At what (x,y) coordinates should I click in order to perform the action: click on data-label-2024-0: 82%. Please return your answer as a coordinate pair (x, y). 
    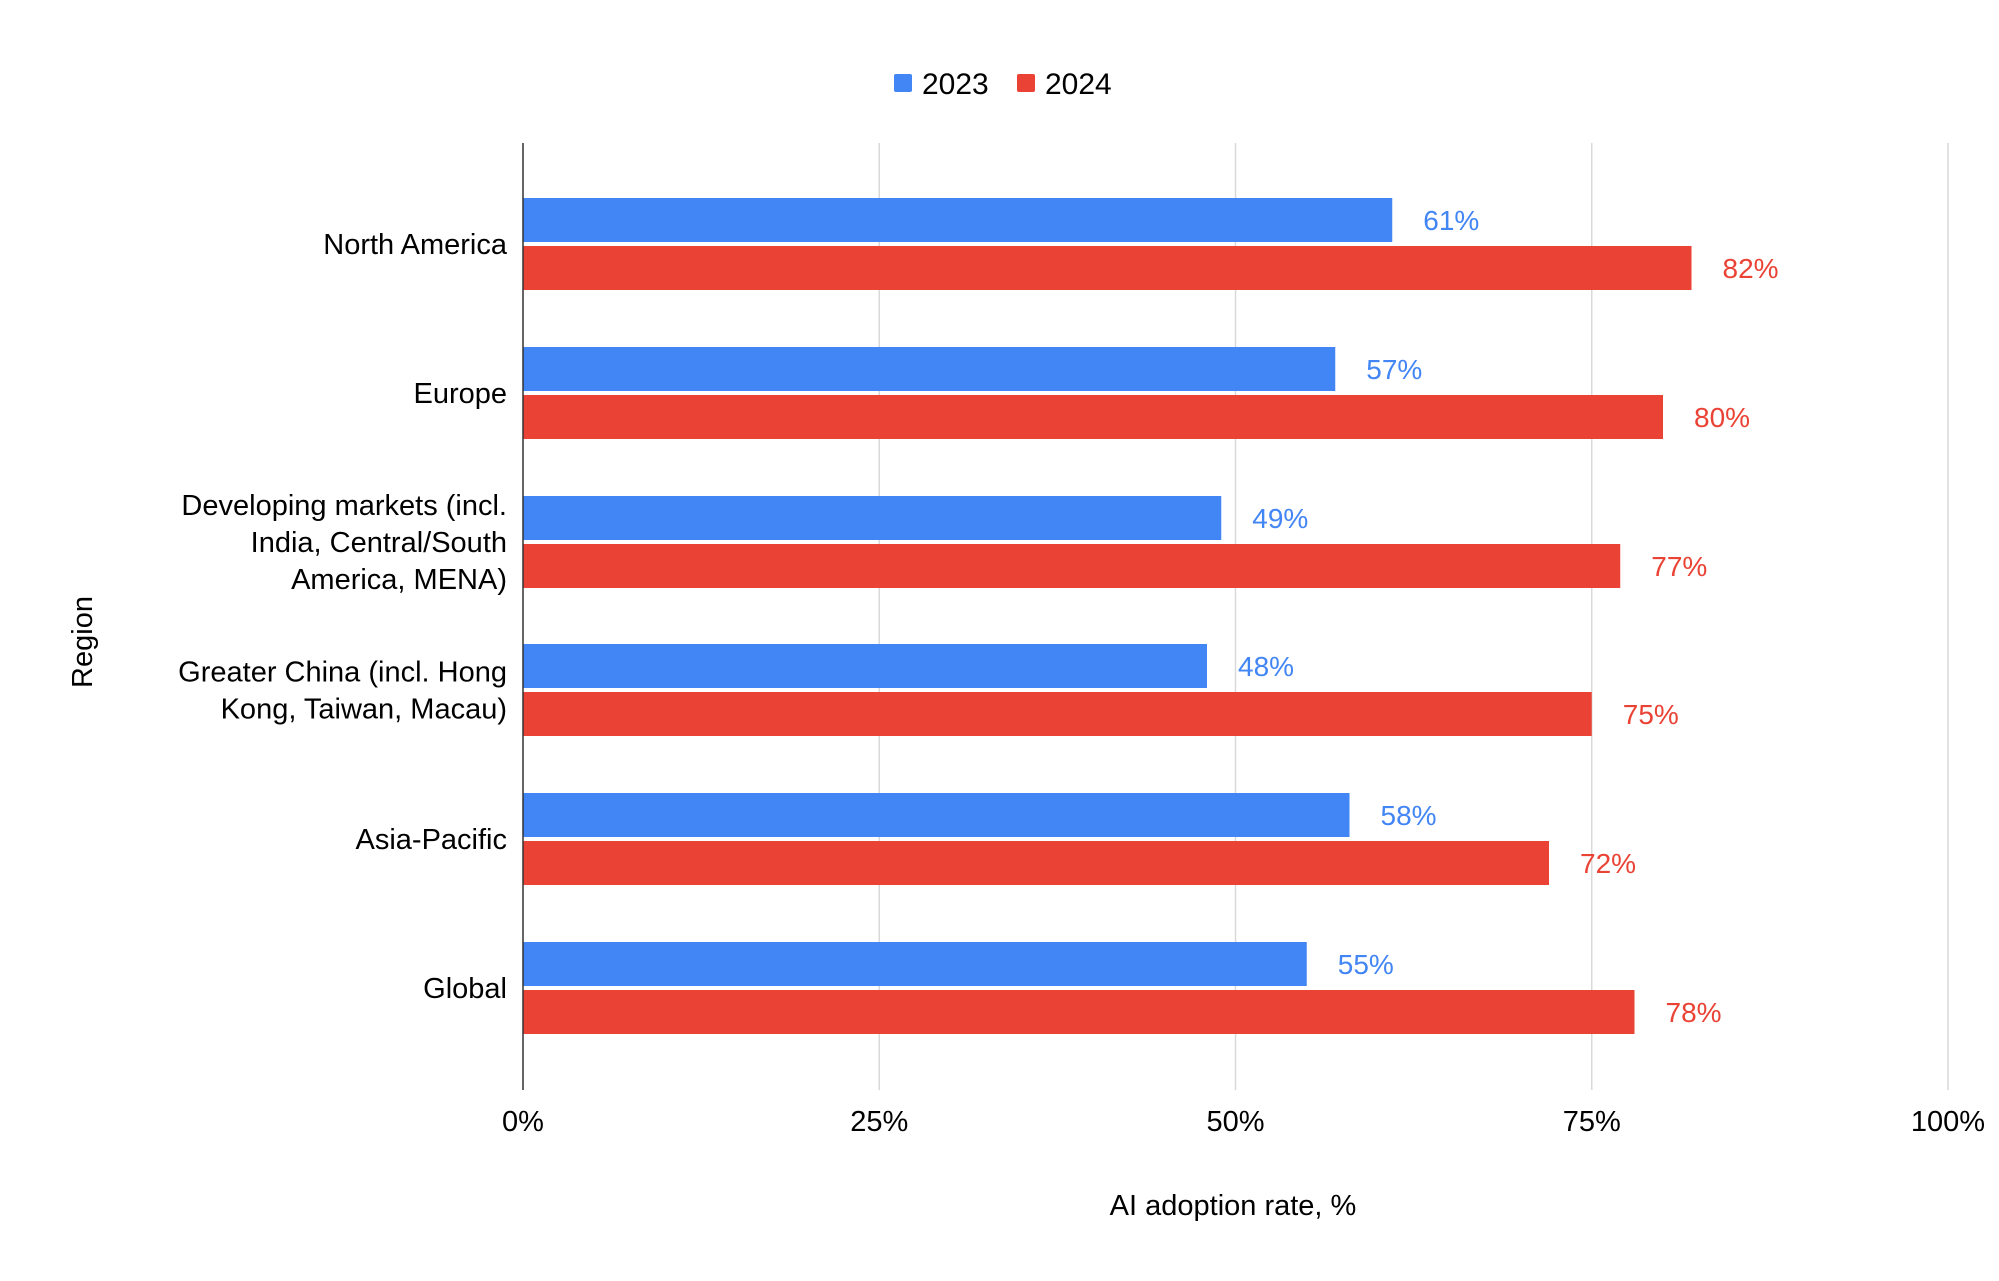
    Looking at the image, I should click on (1751, 268).